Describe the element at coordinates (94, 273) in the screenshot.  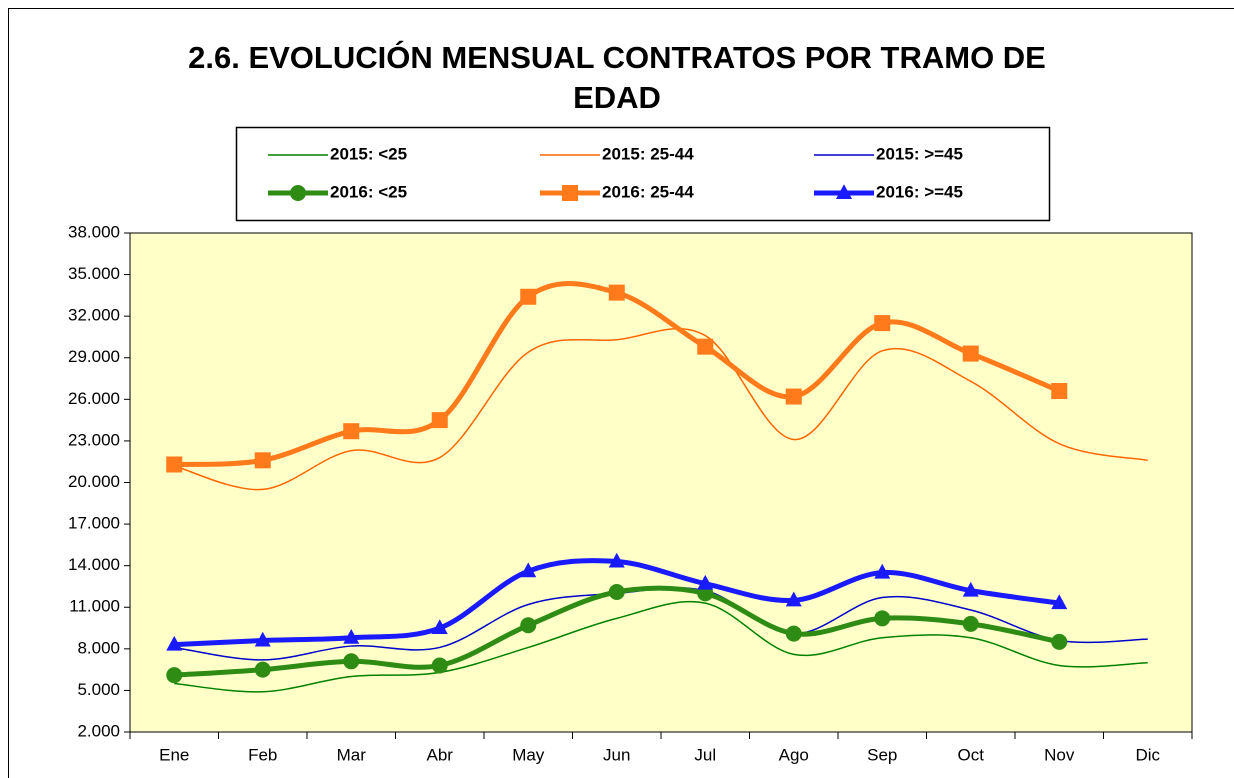
I see `y-tick-label: 35.000` at that location.